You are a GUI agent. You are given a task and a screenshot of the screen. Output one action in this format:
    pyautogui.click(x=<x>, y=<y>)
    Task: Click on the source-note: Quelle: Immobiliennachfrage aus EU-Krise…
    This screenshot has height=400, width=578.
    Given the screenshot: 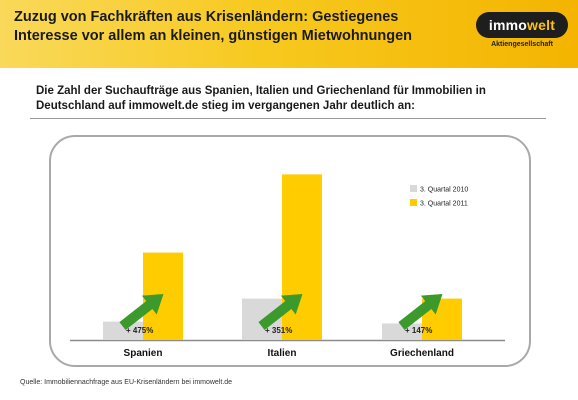 What is the action you would take?
    pyautogui.click(x=126, y=382)
    